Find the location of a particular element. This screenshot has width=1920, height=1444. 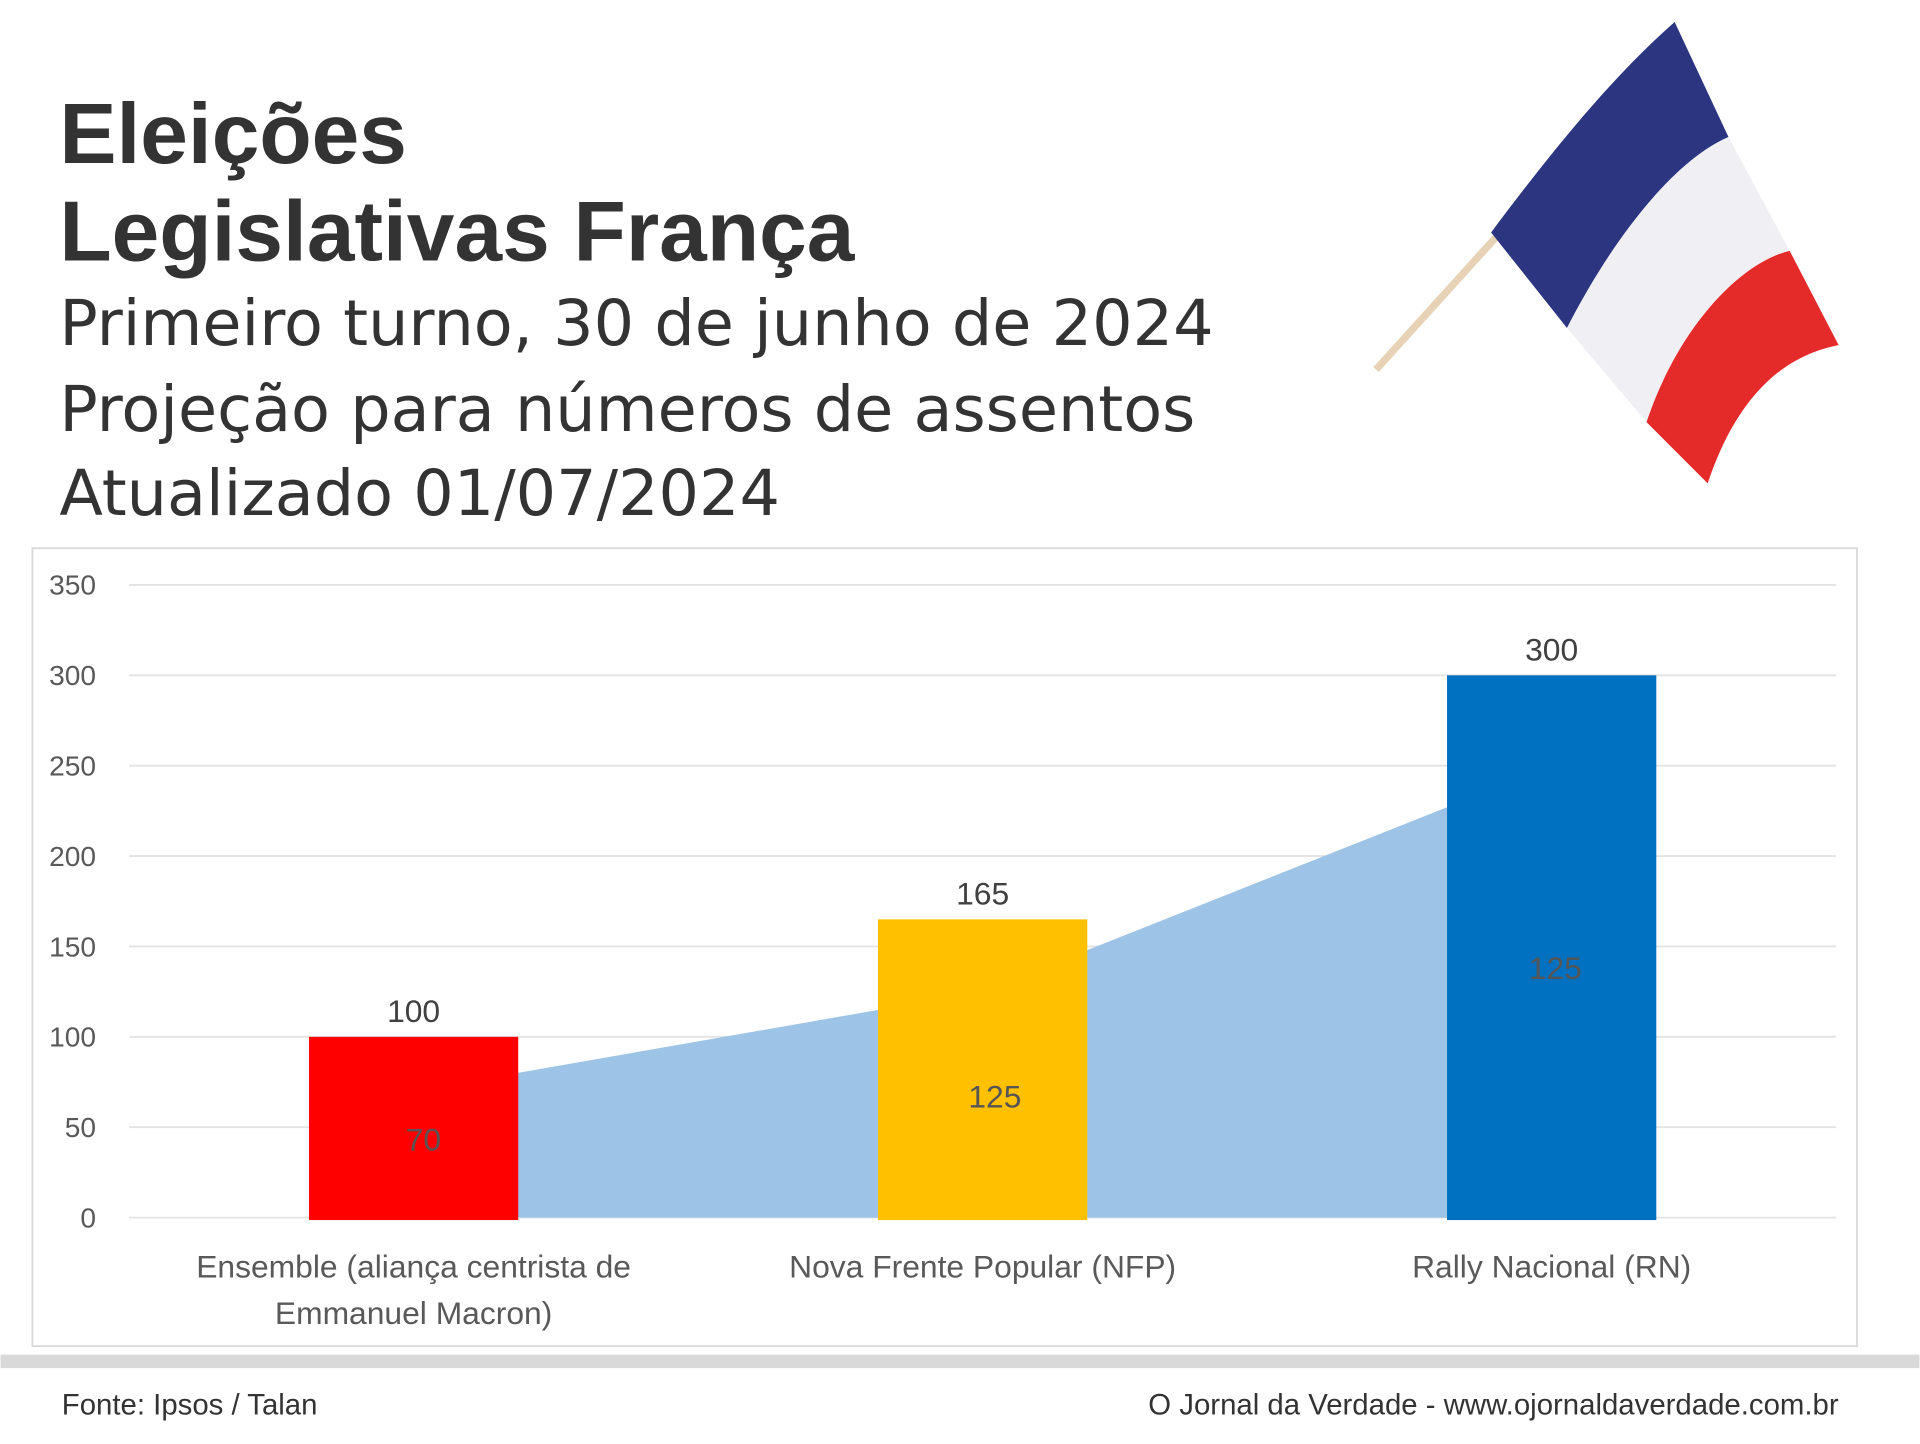

y-tick-label: 250 is located at coordinates (72, 765).